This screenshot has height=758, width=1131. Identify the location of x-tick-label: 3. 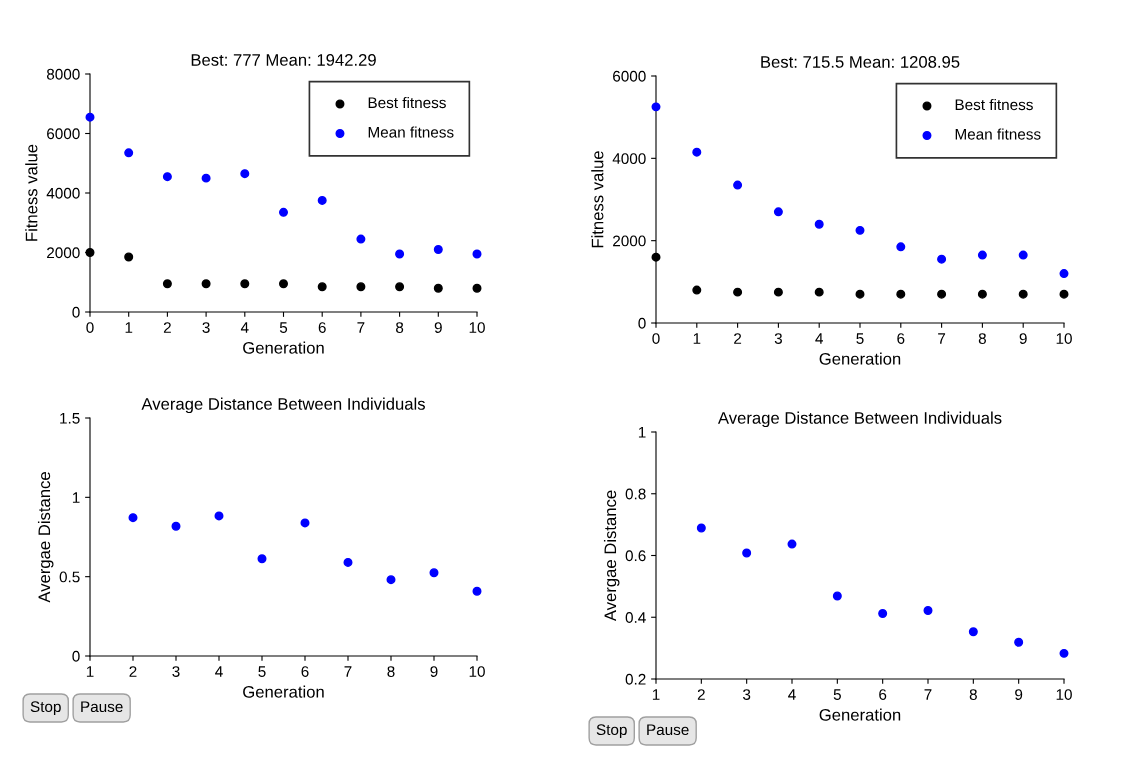
(206, 327).